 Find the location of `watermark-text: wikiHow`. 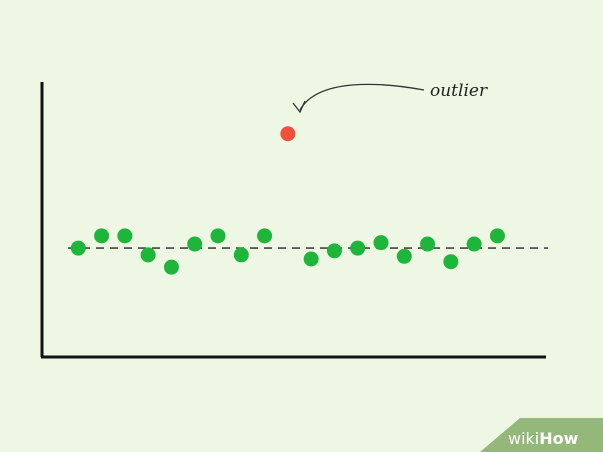

watermark-text: wikiHow is located at coordinates (543, 438).